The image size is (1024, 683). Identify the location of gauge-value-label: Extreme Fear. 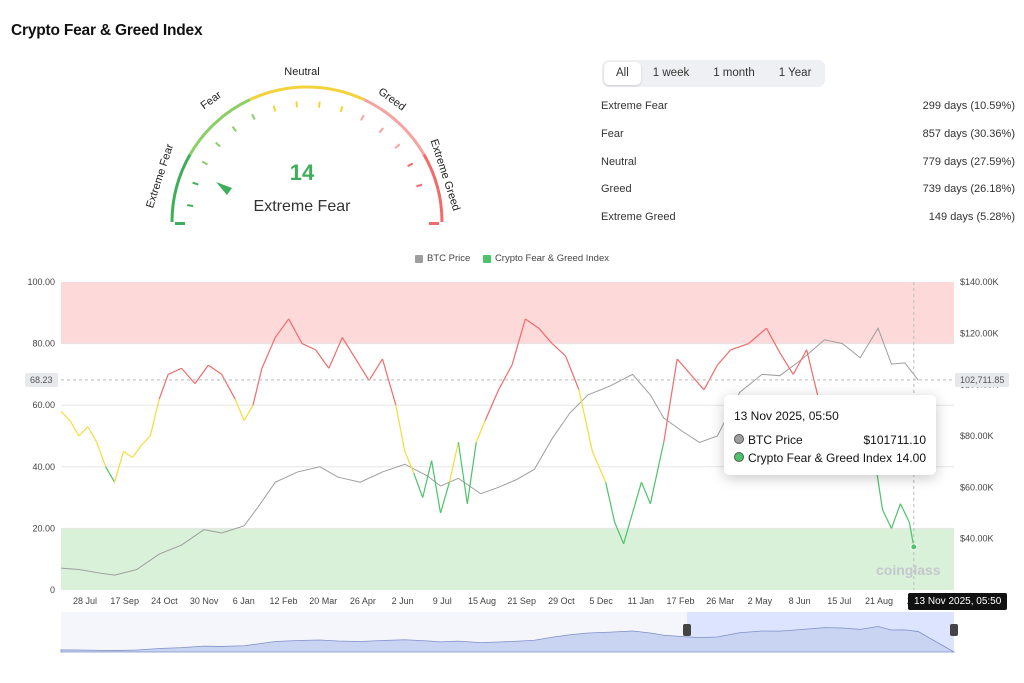
(302, 206).